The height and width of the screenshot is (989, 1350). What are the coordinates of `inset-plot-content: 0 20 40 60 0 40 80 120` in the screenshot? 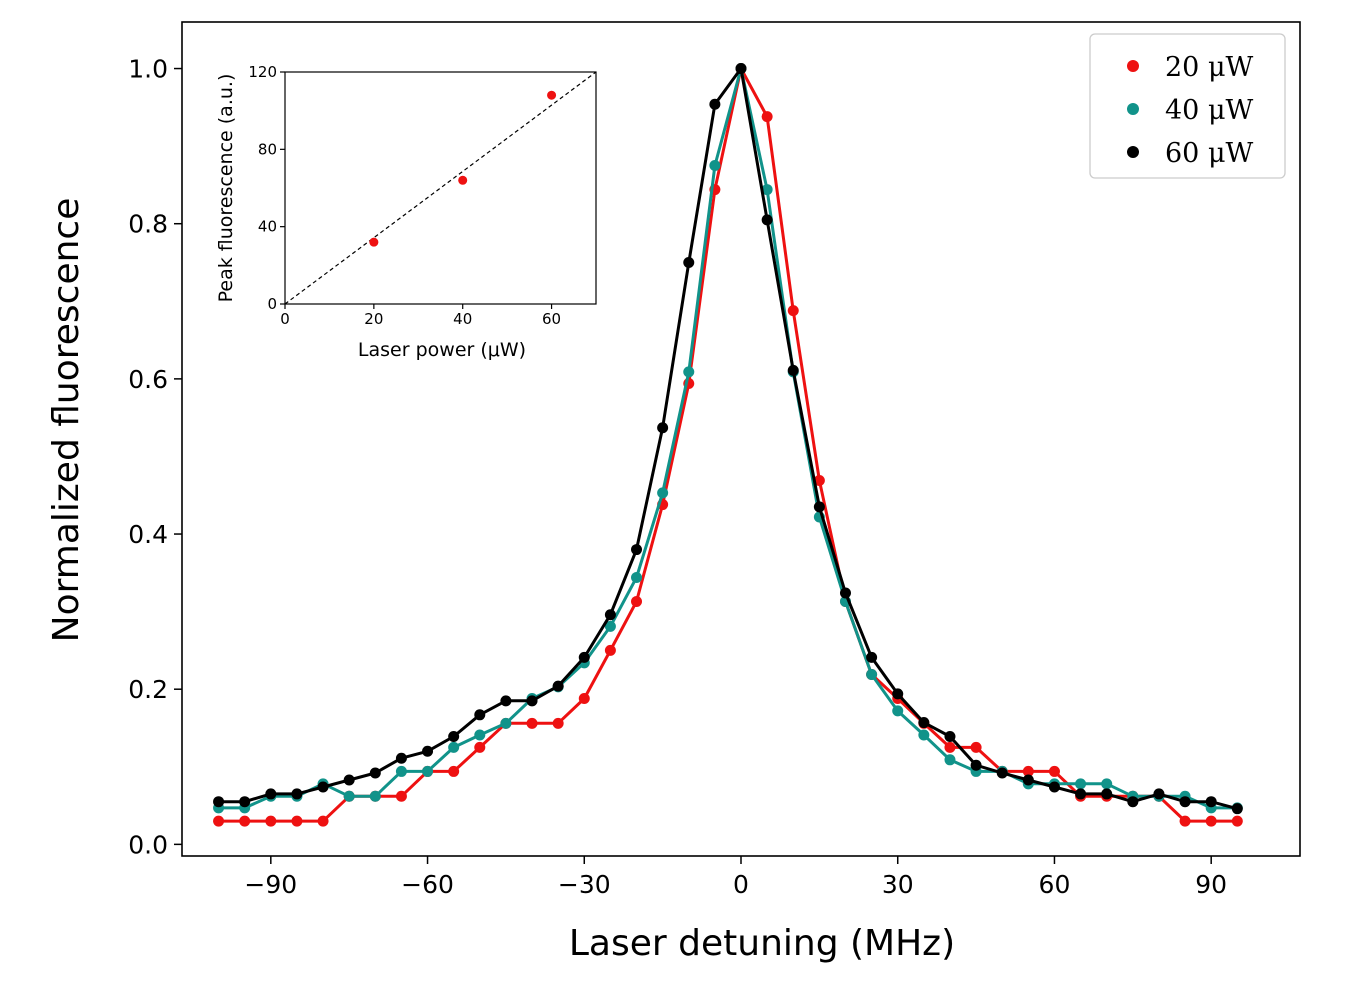 It's located at (422, 195).